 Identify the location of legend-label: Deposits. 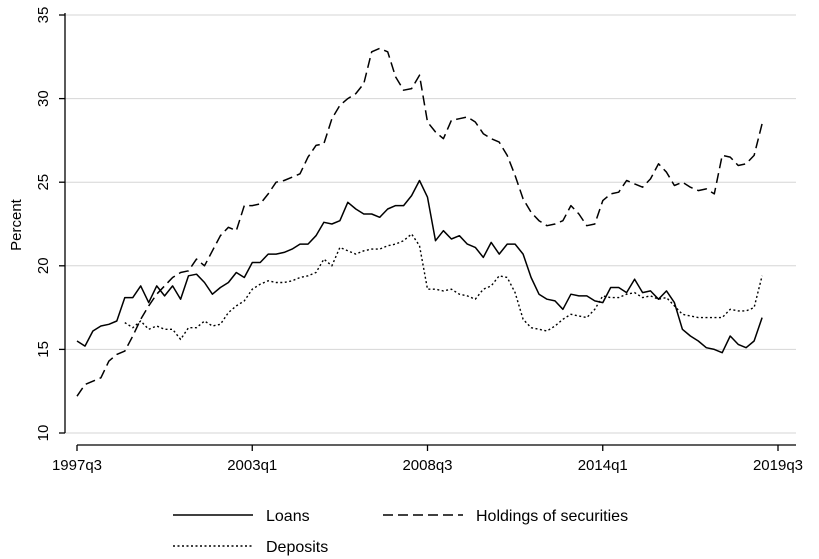
(297, 547).